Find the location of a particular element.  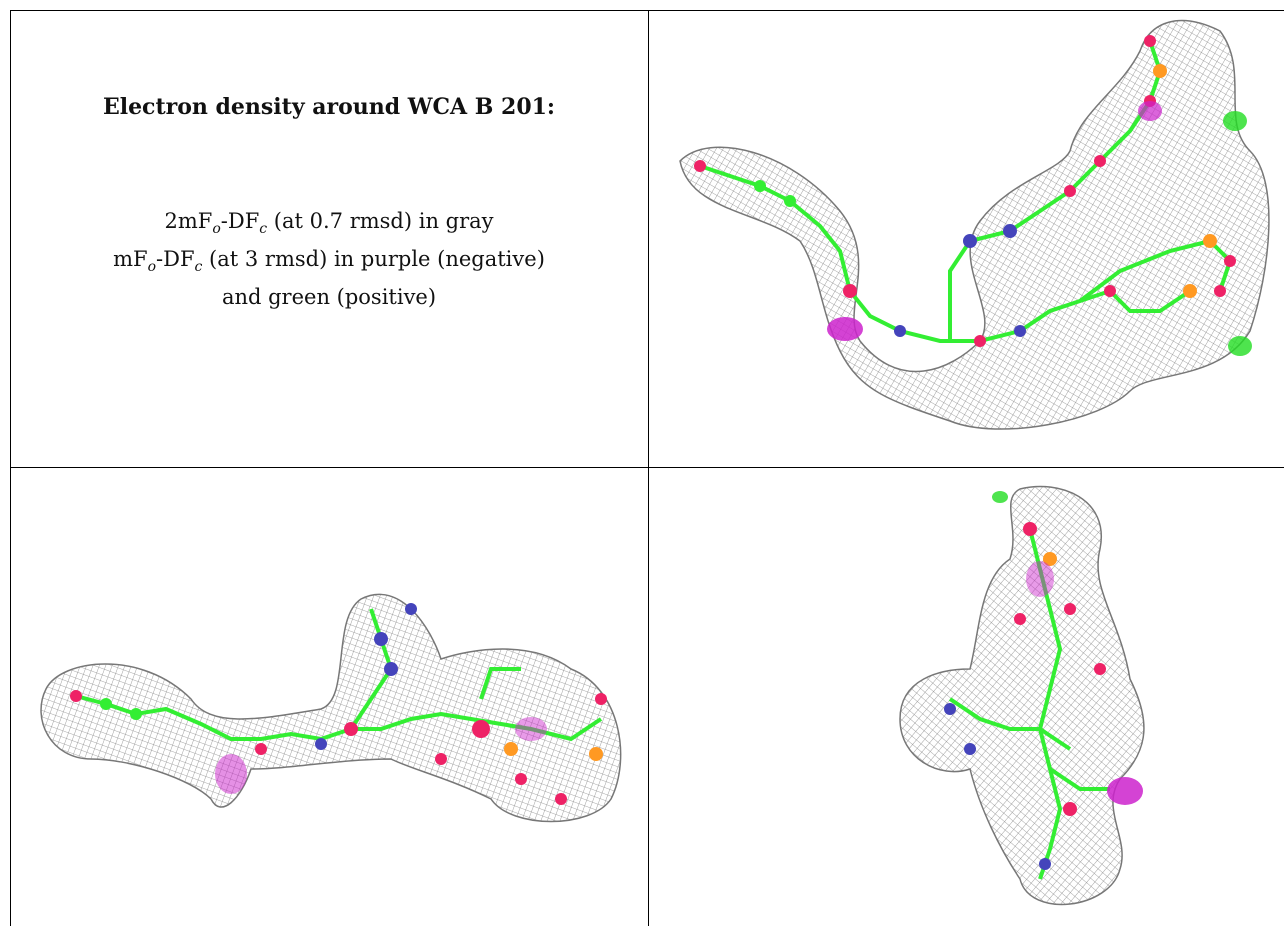

table-middle-divider is located at coordinates (648, 468).